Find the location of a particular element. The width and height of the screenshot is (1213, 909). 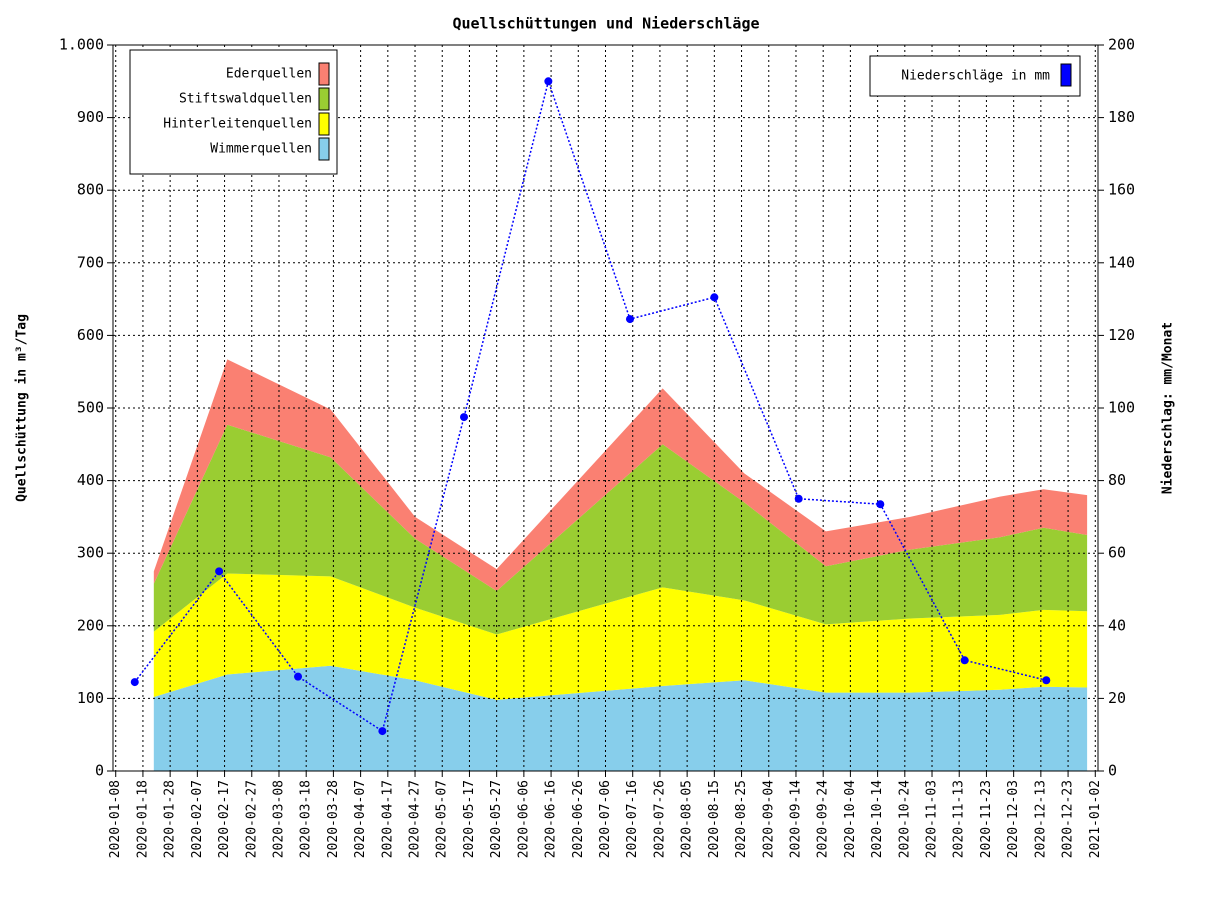

x-tick-label: 2020-09-04 is located at coordinates (768, 819).